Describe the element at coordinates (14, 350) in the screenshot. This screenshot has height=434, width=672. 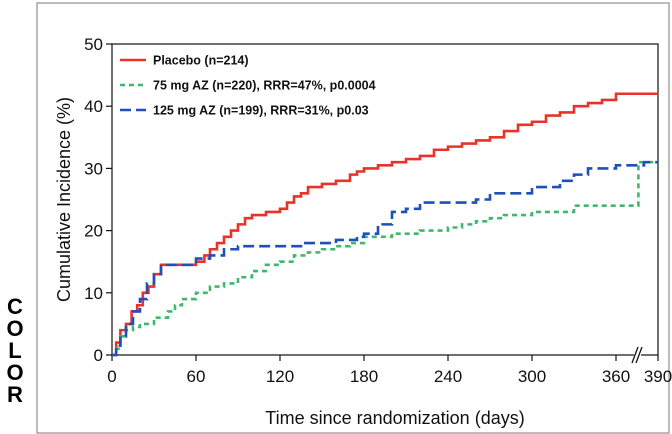
I see `color-side-letter: L` at that location.